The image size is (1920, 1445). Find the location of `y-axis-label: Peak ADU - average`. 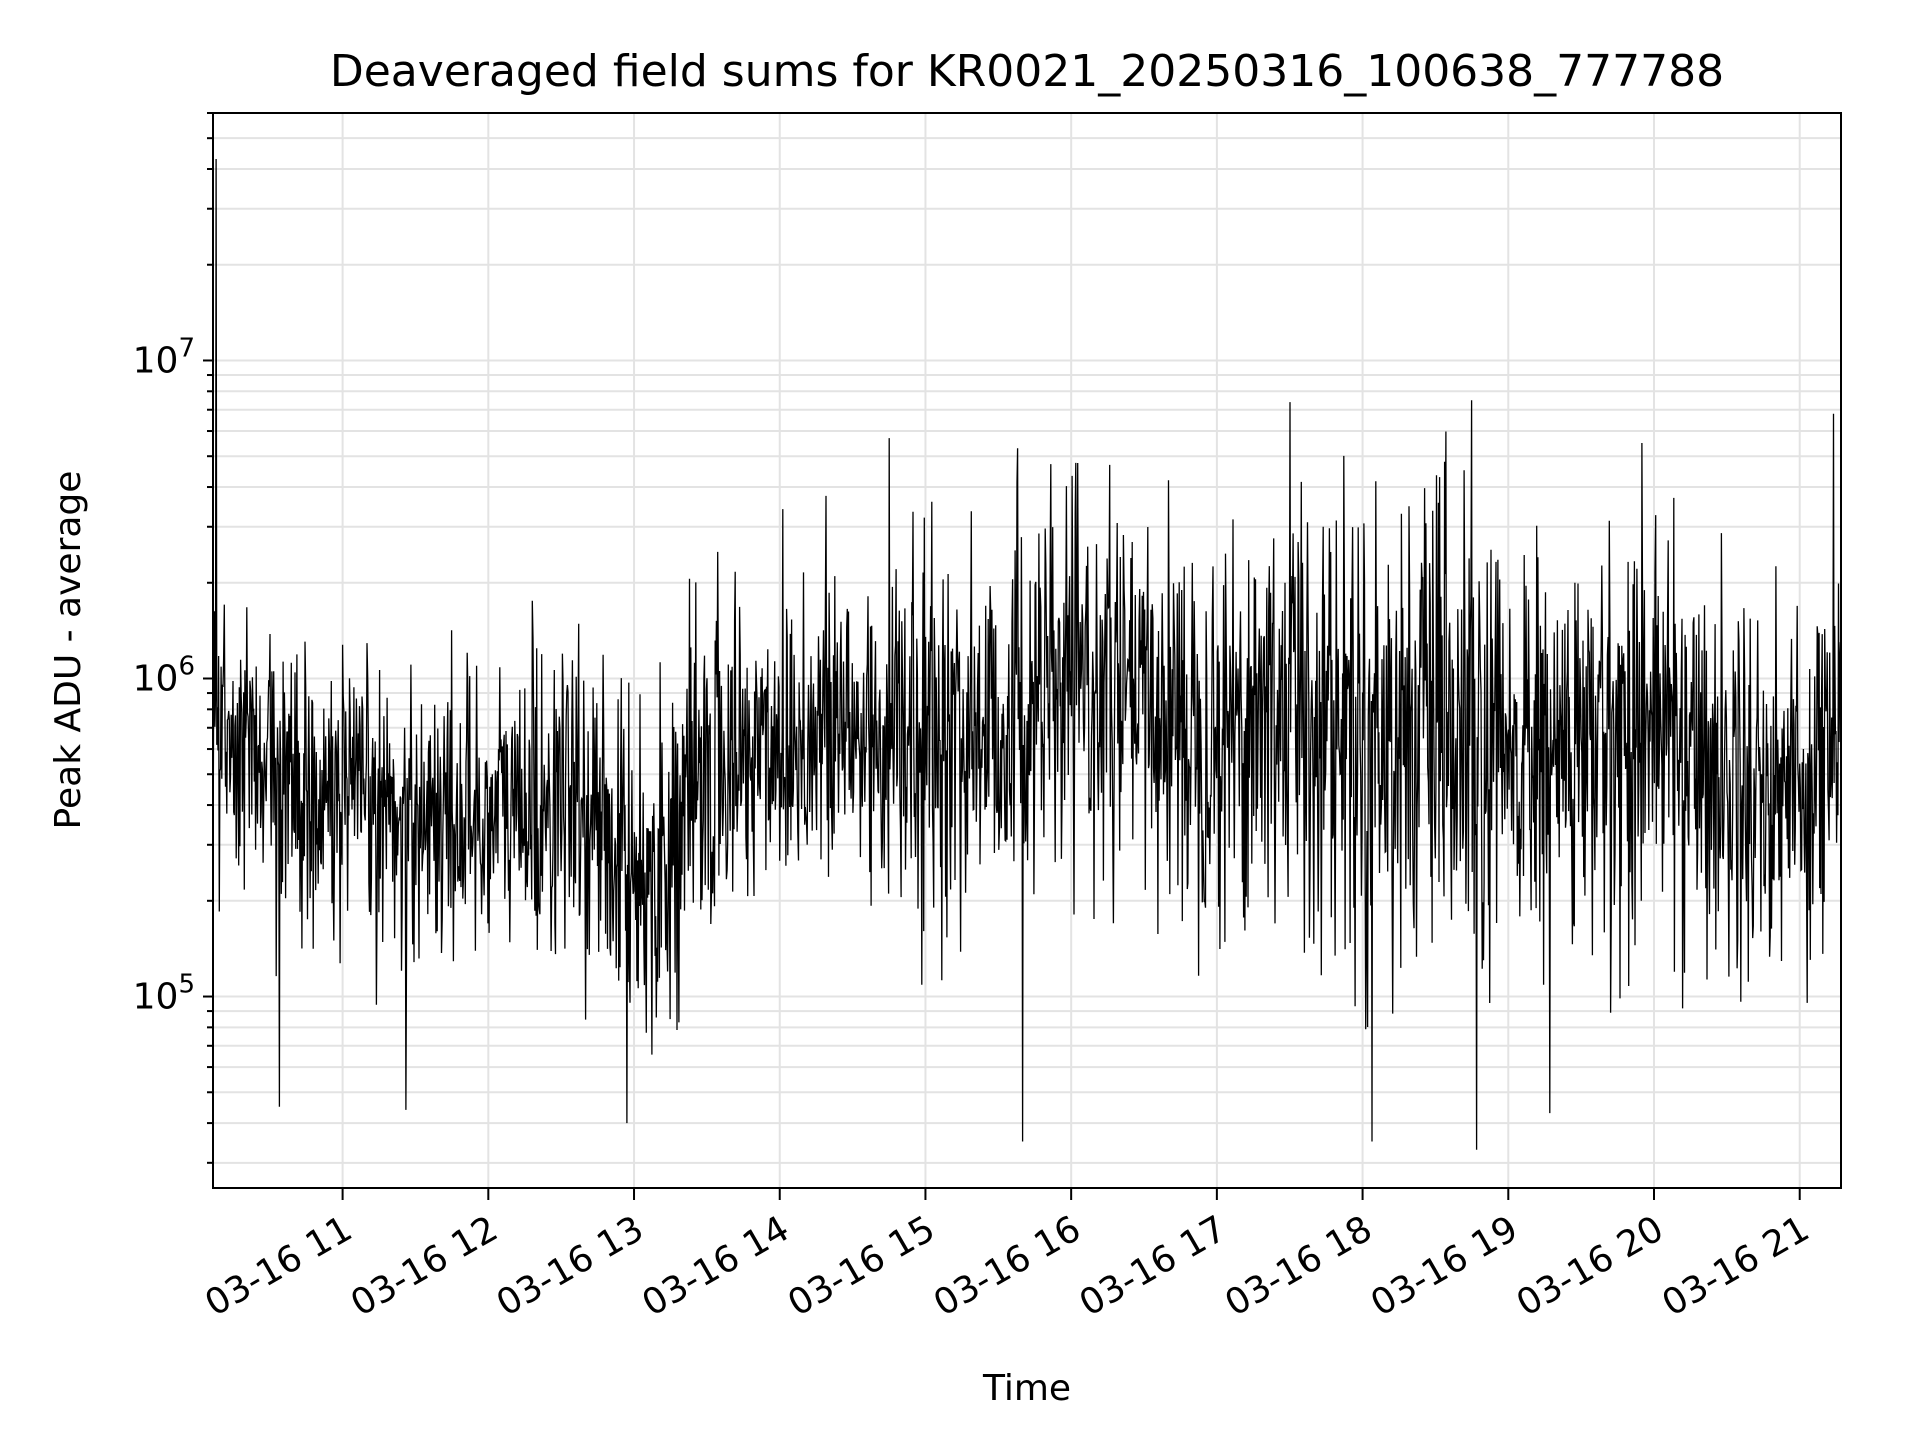

y-axis-label: Peak ADU - average is located at coordinates (68, 650).